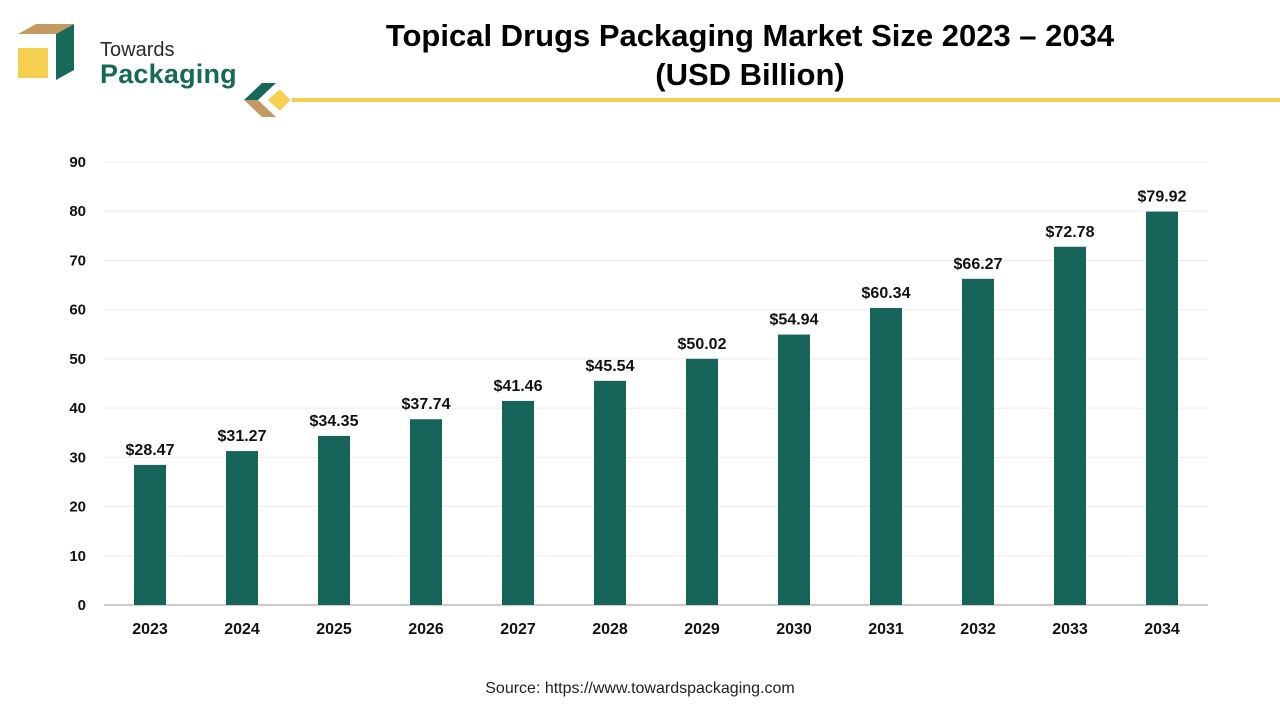 The width and height of the screenshot is (1280, 720). What do you see at coordinates (518, 386) in the screenshot?
I see `data-label: $41.46` at bounding box center [518, 386].